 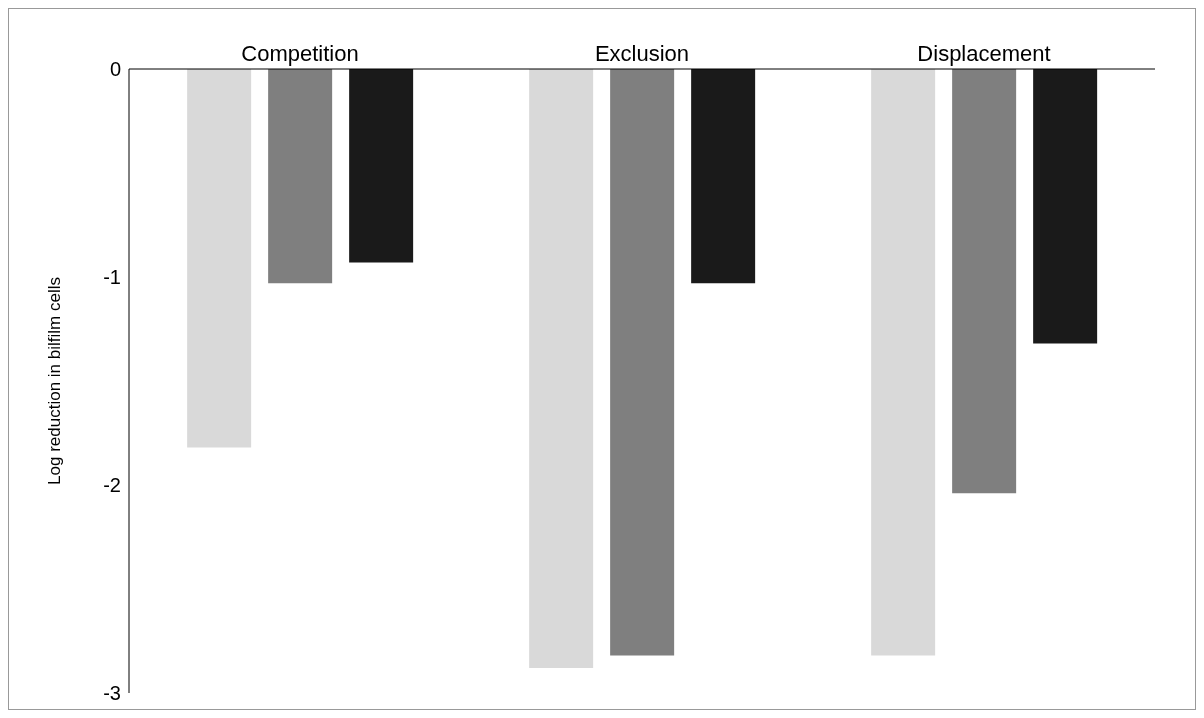 I want to click on x-tick-label: Displacement, so click(x=984, y=53).